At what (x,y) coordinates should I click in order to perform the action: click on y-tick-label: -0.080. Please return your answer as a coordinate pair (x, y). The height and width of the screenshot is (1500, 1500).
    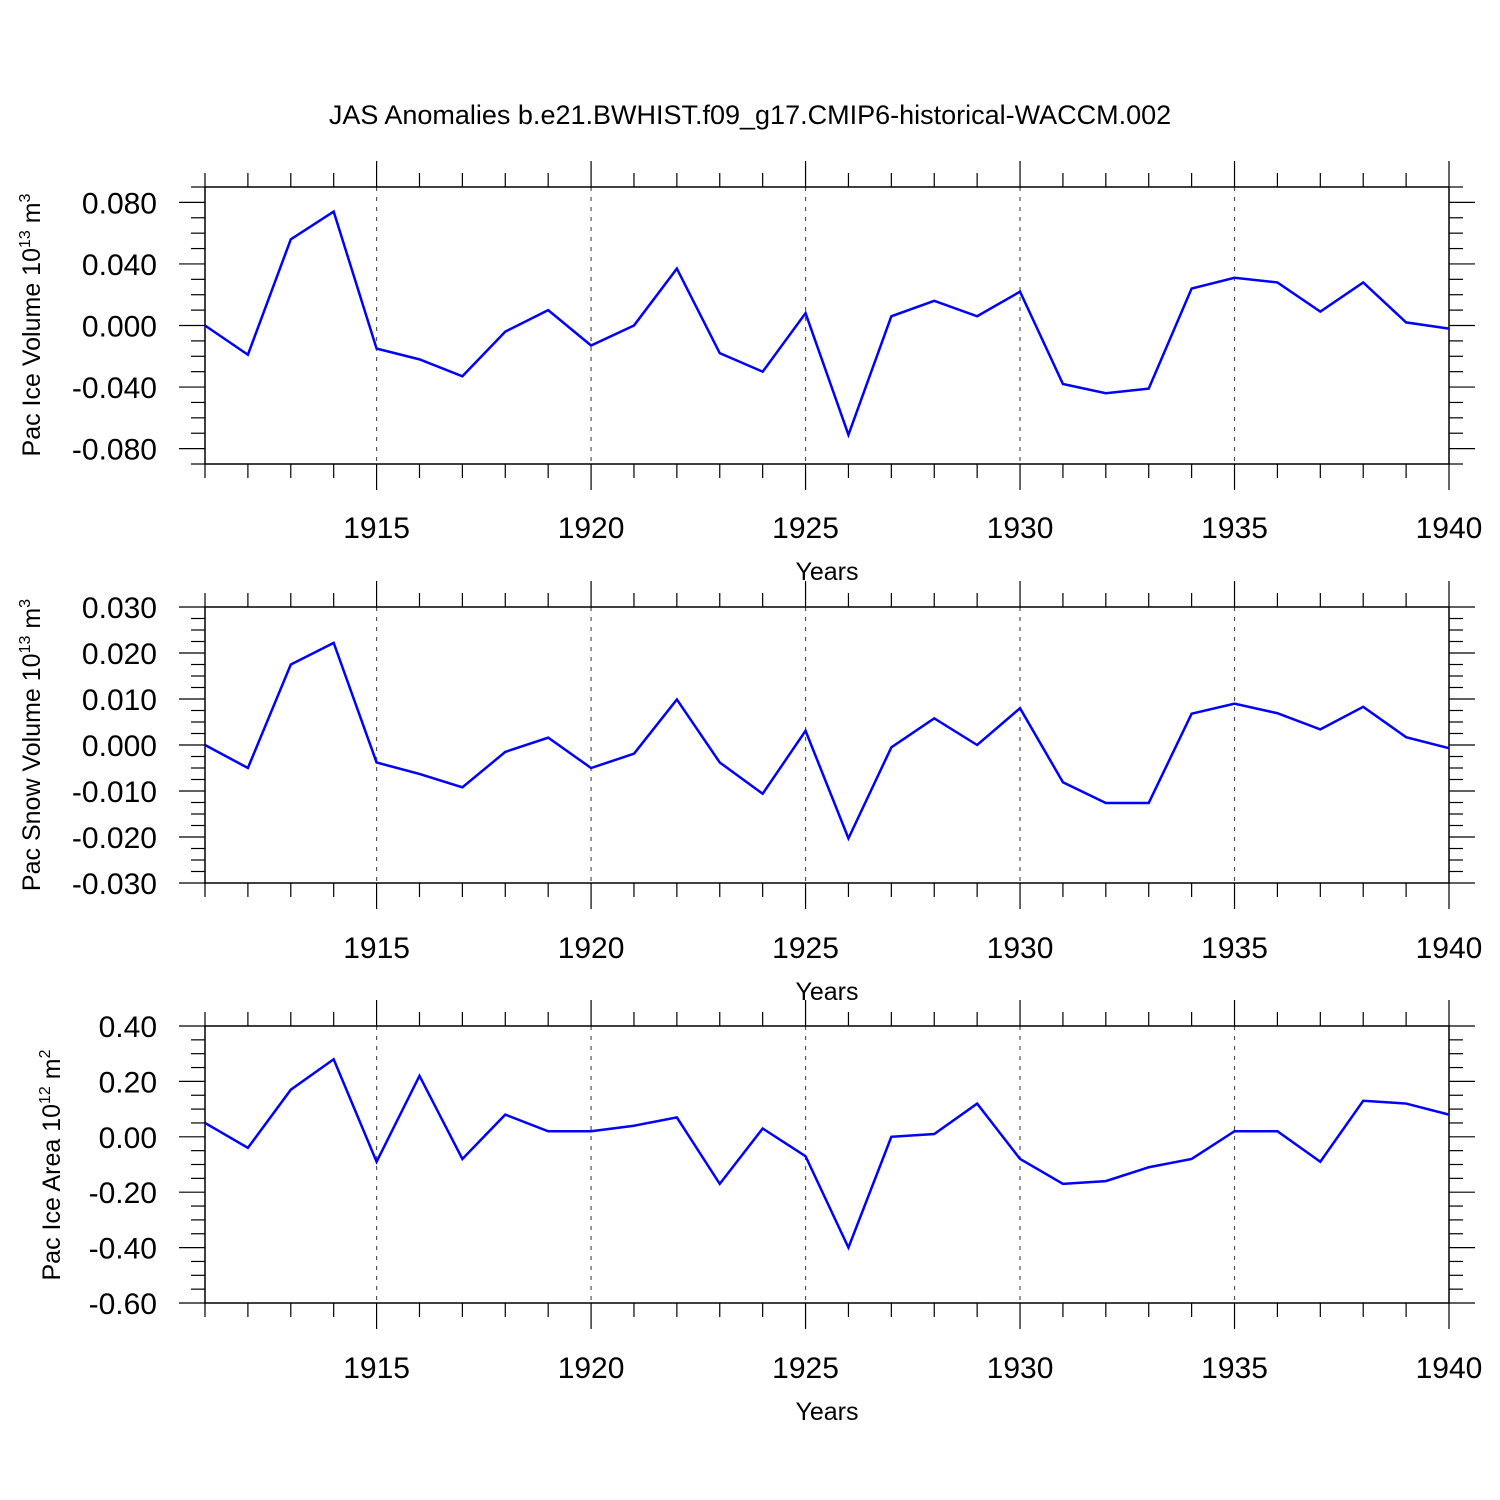
    Looking at the image, I should click on (114, 450).